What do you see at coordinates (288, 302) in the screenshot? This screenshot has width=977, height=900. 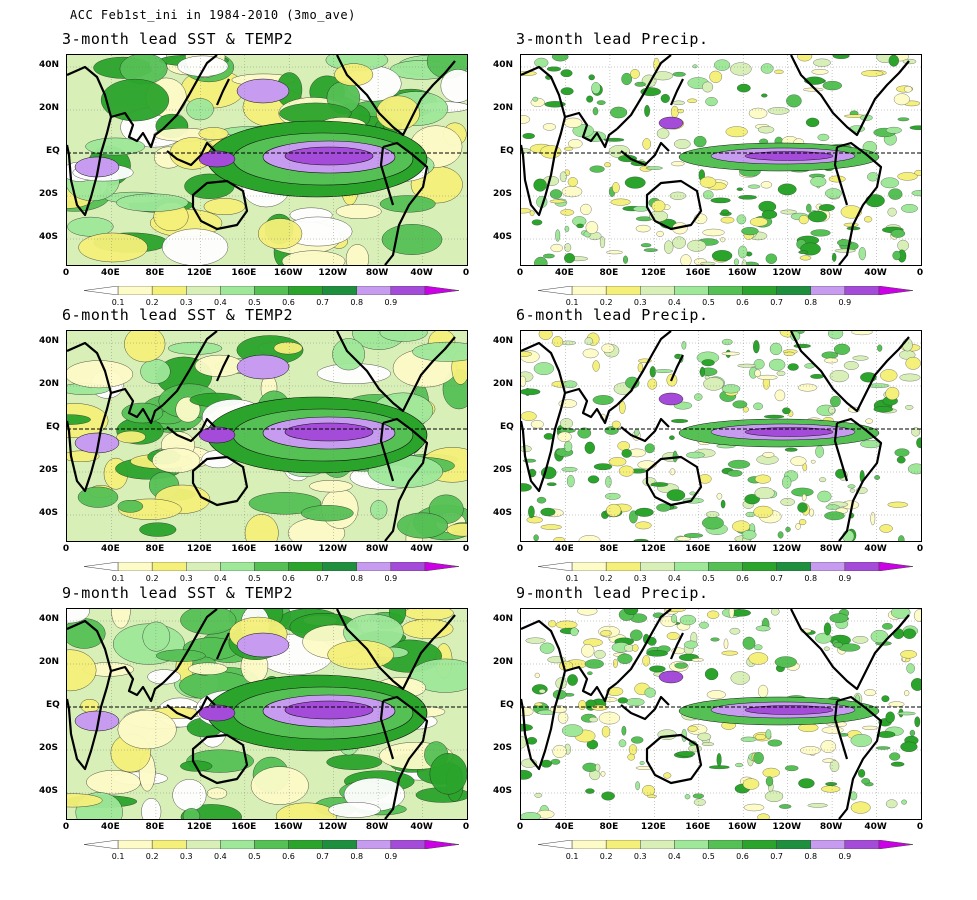 I see `colorbar-label: 0.6` at bounding box center [288, 302].